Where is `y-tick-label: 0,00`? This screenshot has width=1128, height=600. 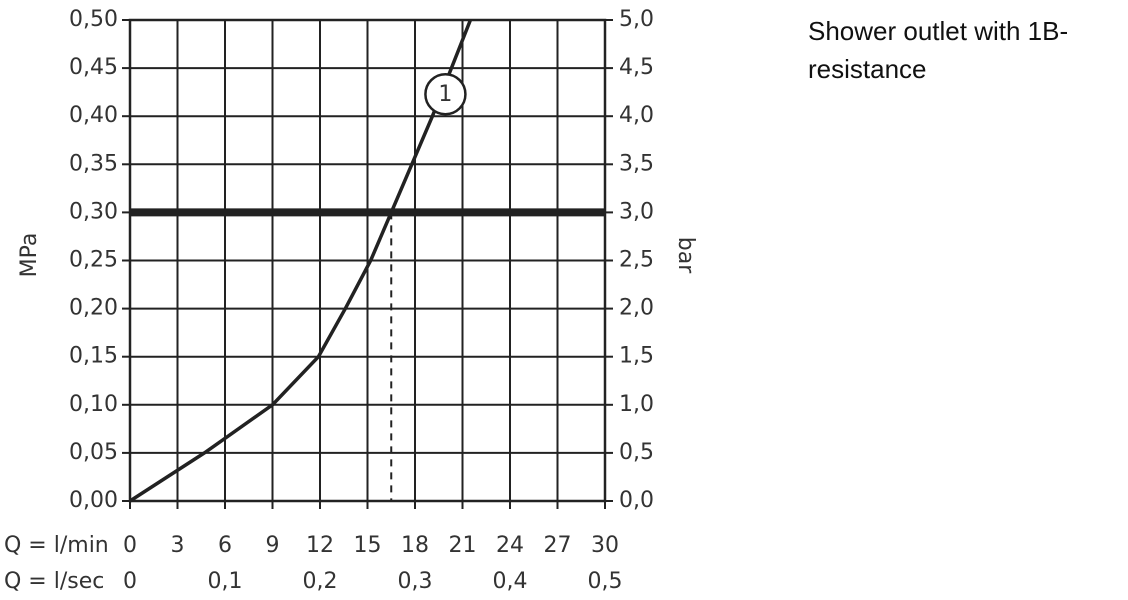
y-tick-label: 0,00 is located at coordinates (93, 500).